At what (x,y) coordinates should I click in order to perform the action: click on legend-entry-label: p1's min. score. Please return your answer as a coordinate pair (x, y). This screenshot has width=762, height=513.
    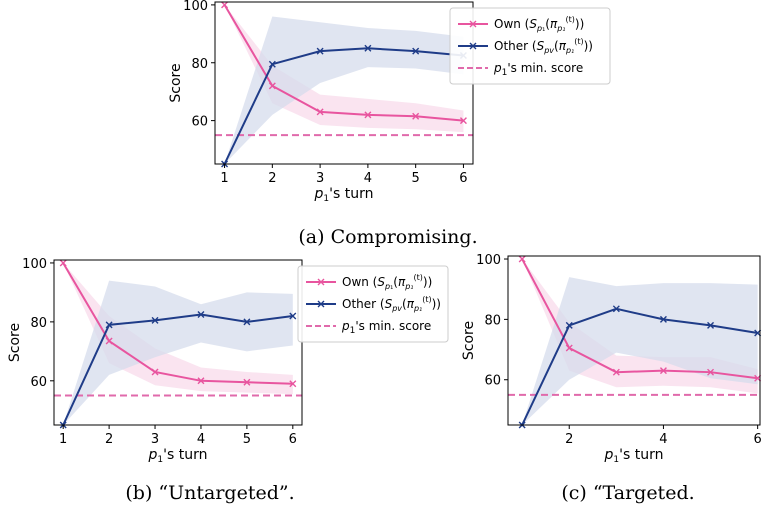
    Looking at the image, I should click on (538, 69).